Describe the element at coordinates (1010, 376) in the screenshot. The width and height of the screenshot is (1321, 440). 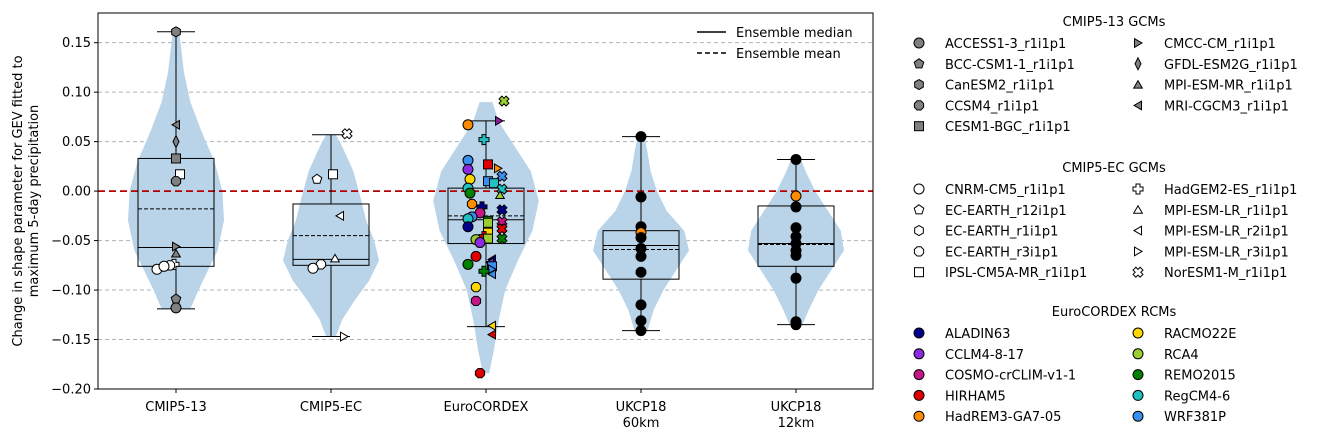
I see `legend-entry-label: COSMO-crCLIM-v1-1` at that location.